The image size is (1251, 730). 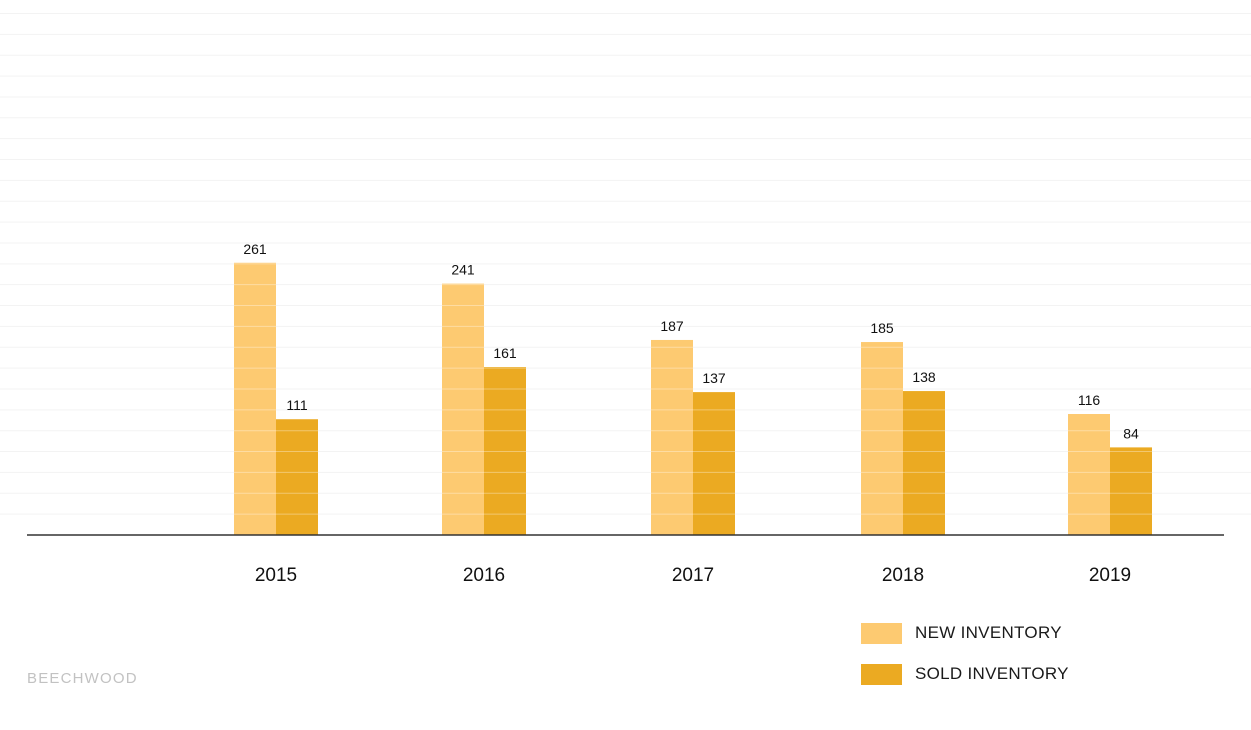 What do you see at coordinates (881, 674) in the screenshot?
I see `legend-swatch-sold-inventory` at bounding box center [881, 674].